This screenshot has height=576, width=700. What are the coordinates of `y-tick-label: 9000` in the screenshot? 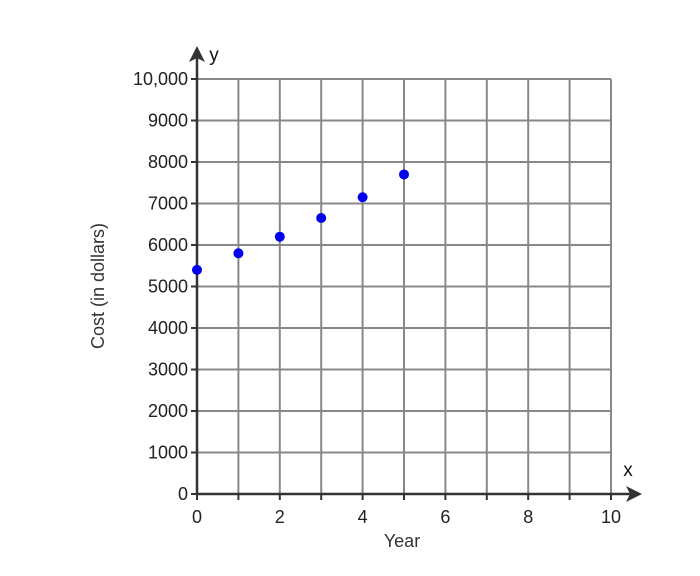 It's located at (168, 121).